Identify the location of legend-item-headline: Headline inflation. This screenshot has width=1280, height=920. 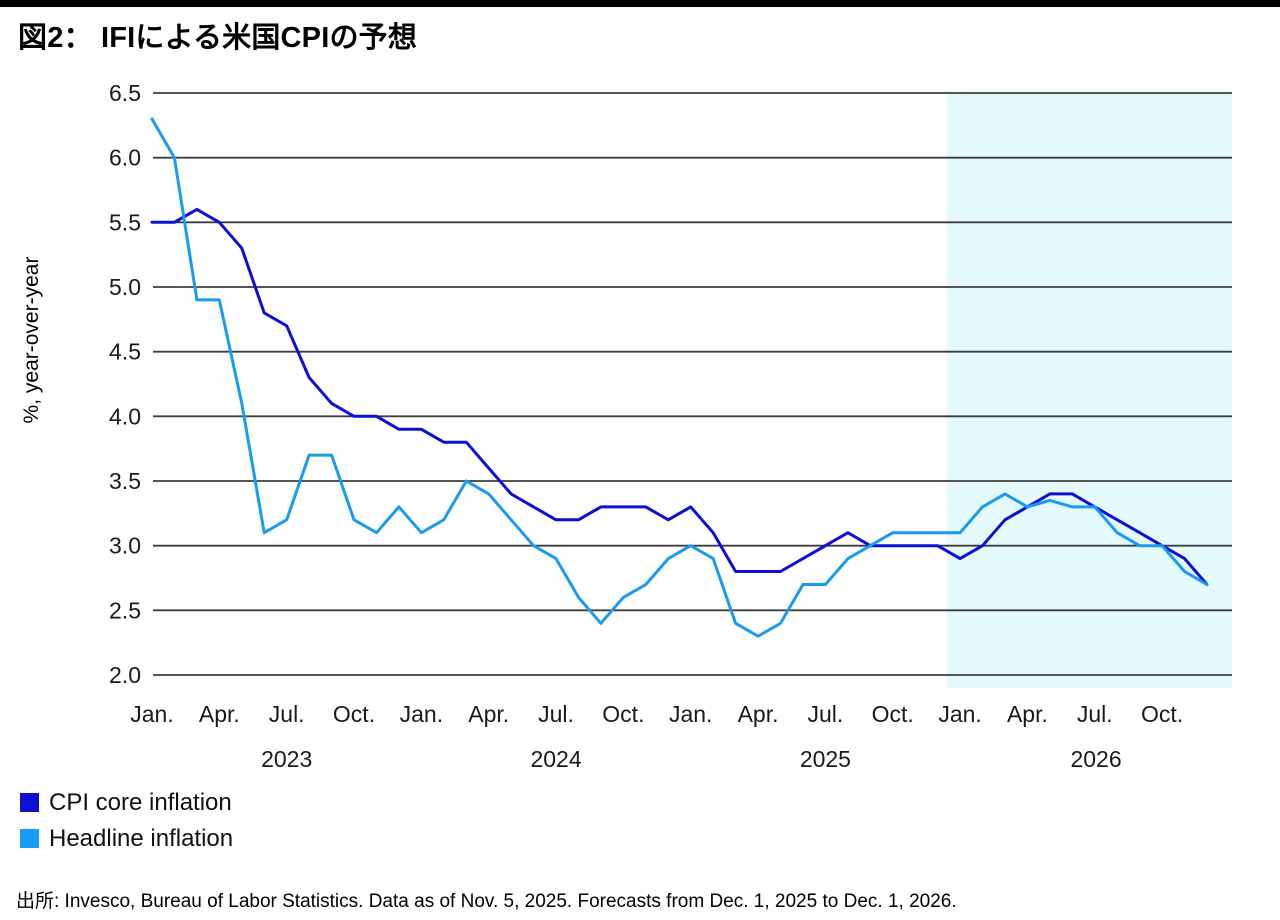
(270, 838).